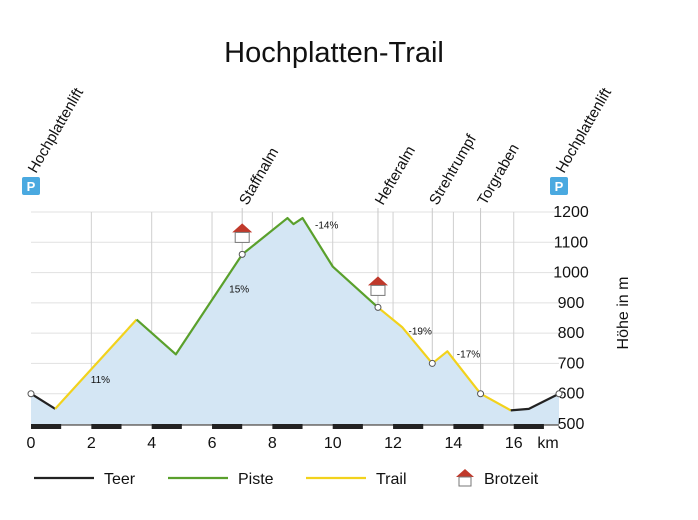 This screenshot has width=698, height=520. What do you see at coordinates (468, 354) in the screenshot?
I see `gradient-label: -17%` at bounding box center [468, 354].